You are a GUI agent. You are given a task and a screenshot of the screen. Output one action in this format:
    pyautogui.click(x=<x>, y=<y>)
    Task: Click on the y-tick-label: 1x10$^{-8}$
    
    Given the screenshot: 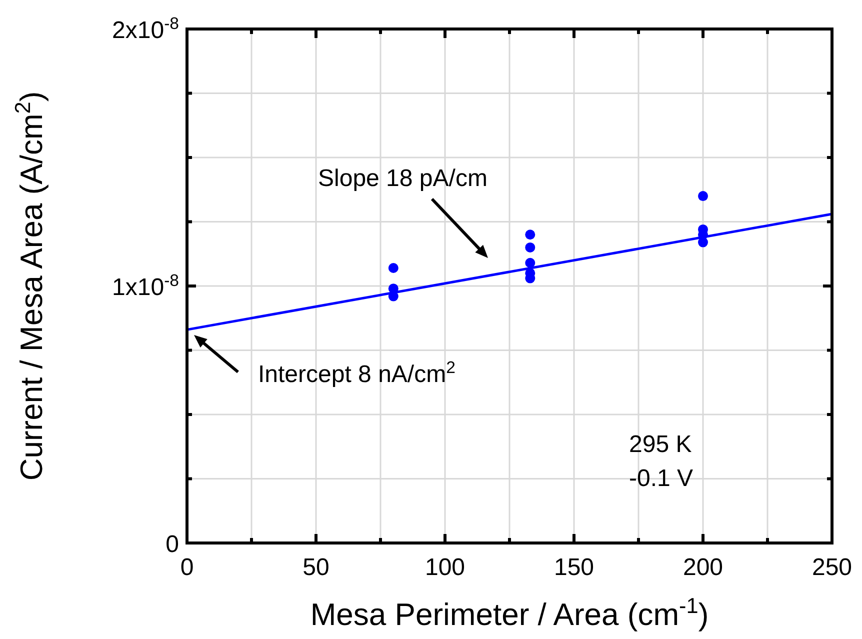 What is the action you would take?
    pyautogui.click(x=145, y=285)
    